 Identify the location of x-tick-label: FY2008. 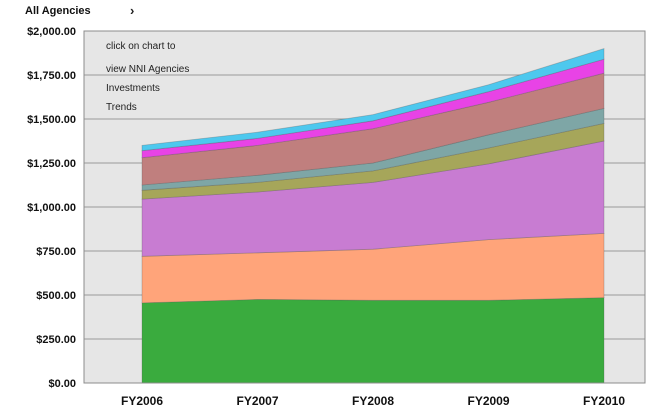
(373, 401).